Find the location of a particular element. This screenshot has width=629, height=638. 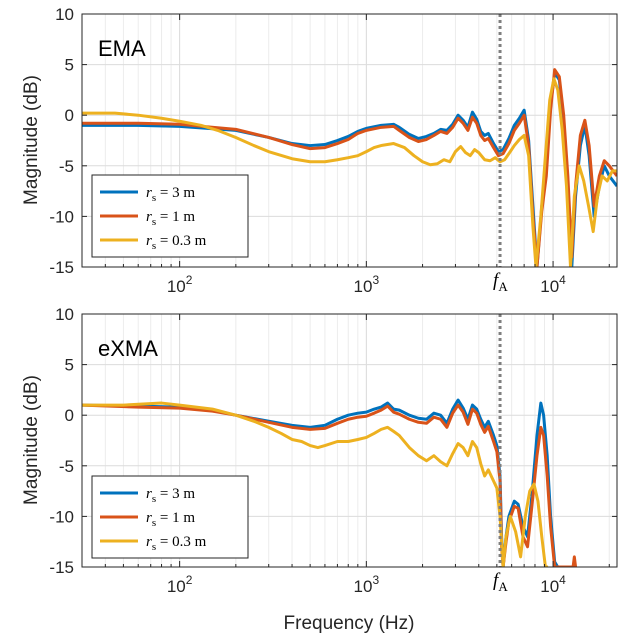

legend-top: rs = 3 m rs = 1 m rs = 0.3 m is located at coordinates (170, 216).